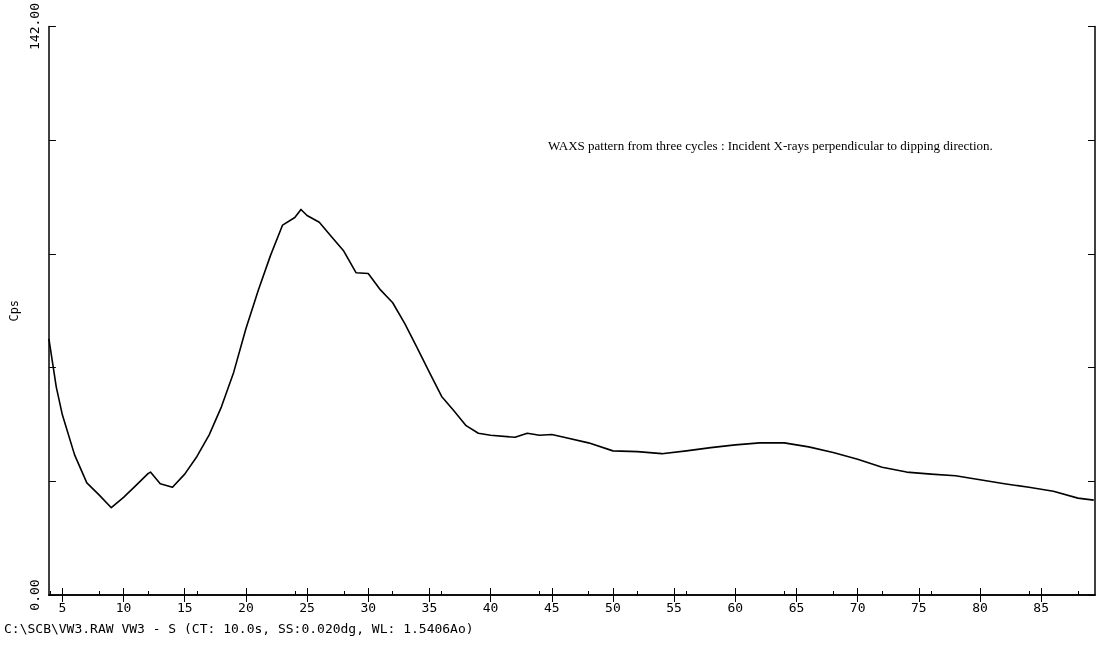 The width and height of the screenshot is (1107, 646). What do you see at coordinates (980, 607) in the screenshot?
I see `x-tick-label: 80` at bounding box center [980, 607].